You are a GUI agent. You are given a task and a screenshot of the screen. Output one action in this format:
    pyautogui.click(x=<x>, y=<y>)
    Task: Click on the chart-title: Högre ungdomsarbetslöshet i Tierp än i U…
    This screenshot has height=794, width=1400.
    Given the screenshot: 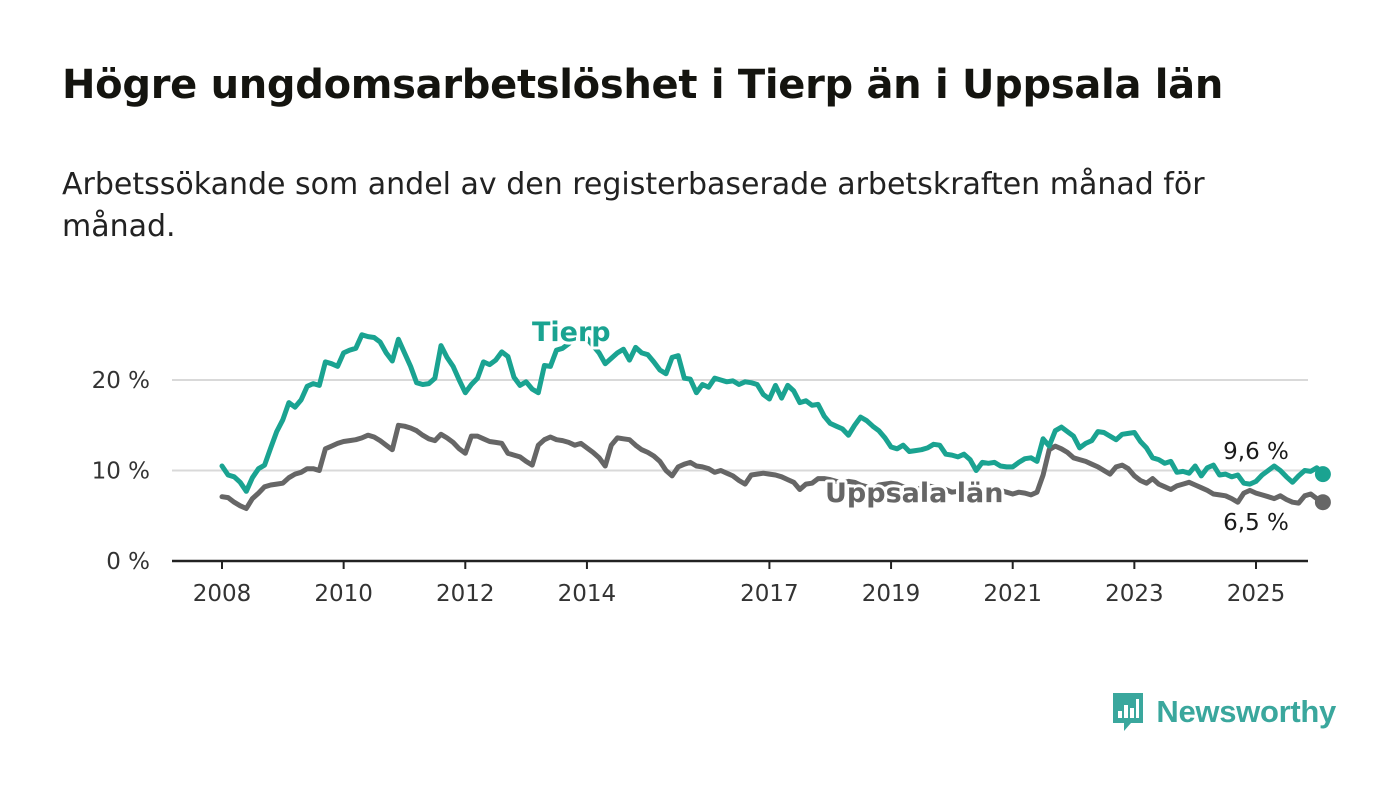 What is the action you would take?
    pyautogui.click(x=643, y=85)
    